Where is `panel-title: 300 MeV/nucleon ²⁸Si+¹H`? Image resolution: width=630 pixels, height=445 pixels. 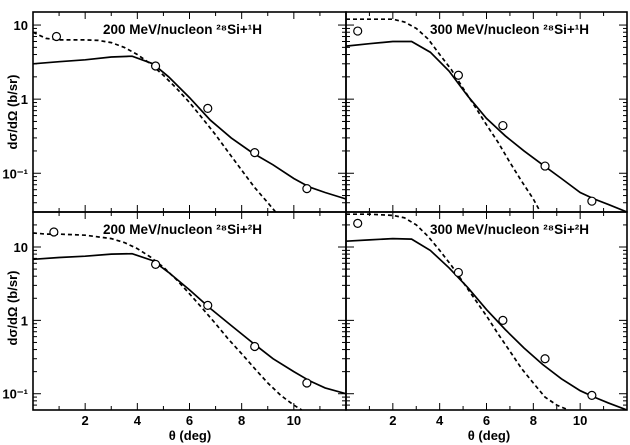
panel-title: 300 MeV/nucleon ²⁸Si+¹H is located at coordinates (509, 29).